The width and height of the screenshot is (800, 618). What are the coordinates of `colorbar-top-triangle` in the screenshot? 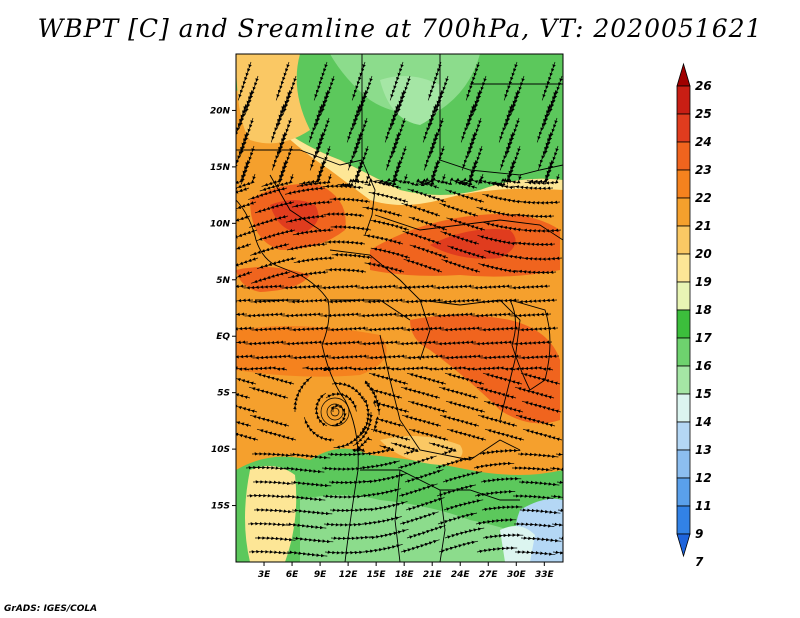 It's located at (683, 74).